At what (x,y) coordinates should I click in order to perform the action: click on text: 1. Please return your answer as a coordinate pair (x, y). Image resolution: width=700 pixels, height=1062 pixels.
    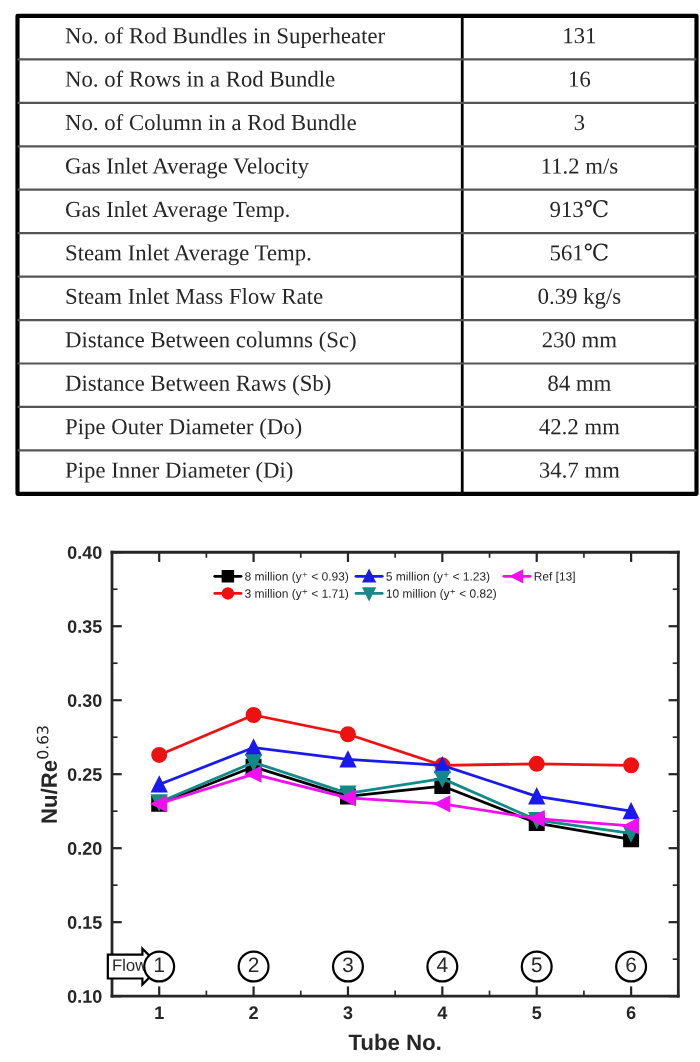
    Looking at the image, I should click on (159, 1012).